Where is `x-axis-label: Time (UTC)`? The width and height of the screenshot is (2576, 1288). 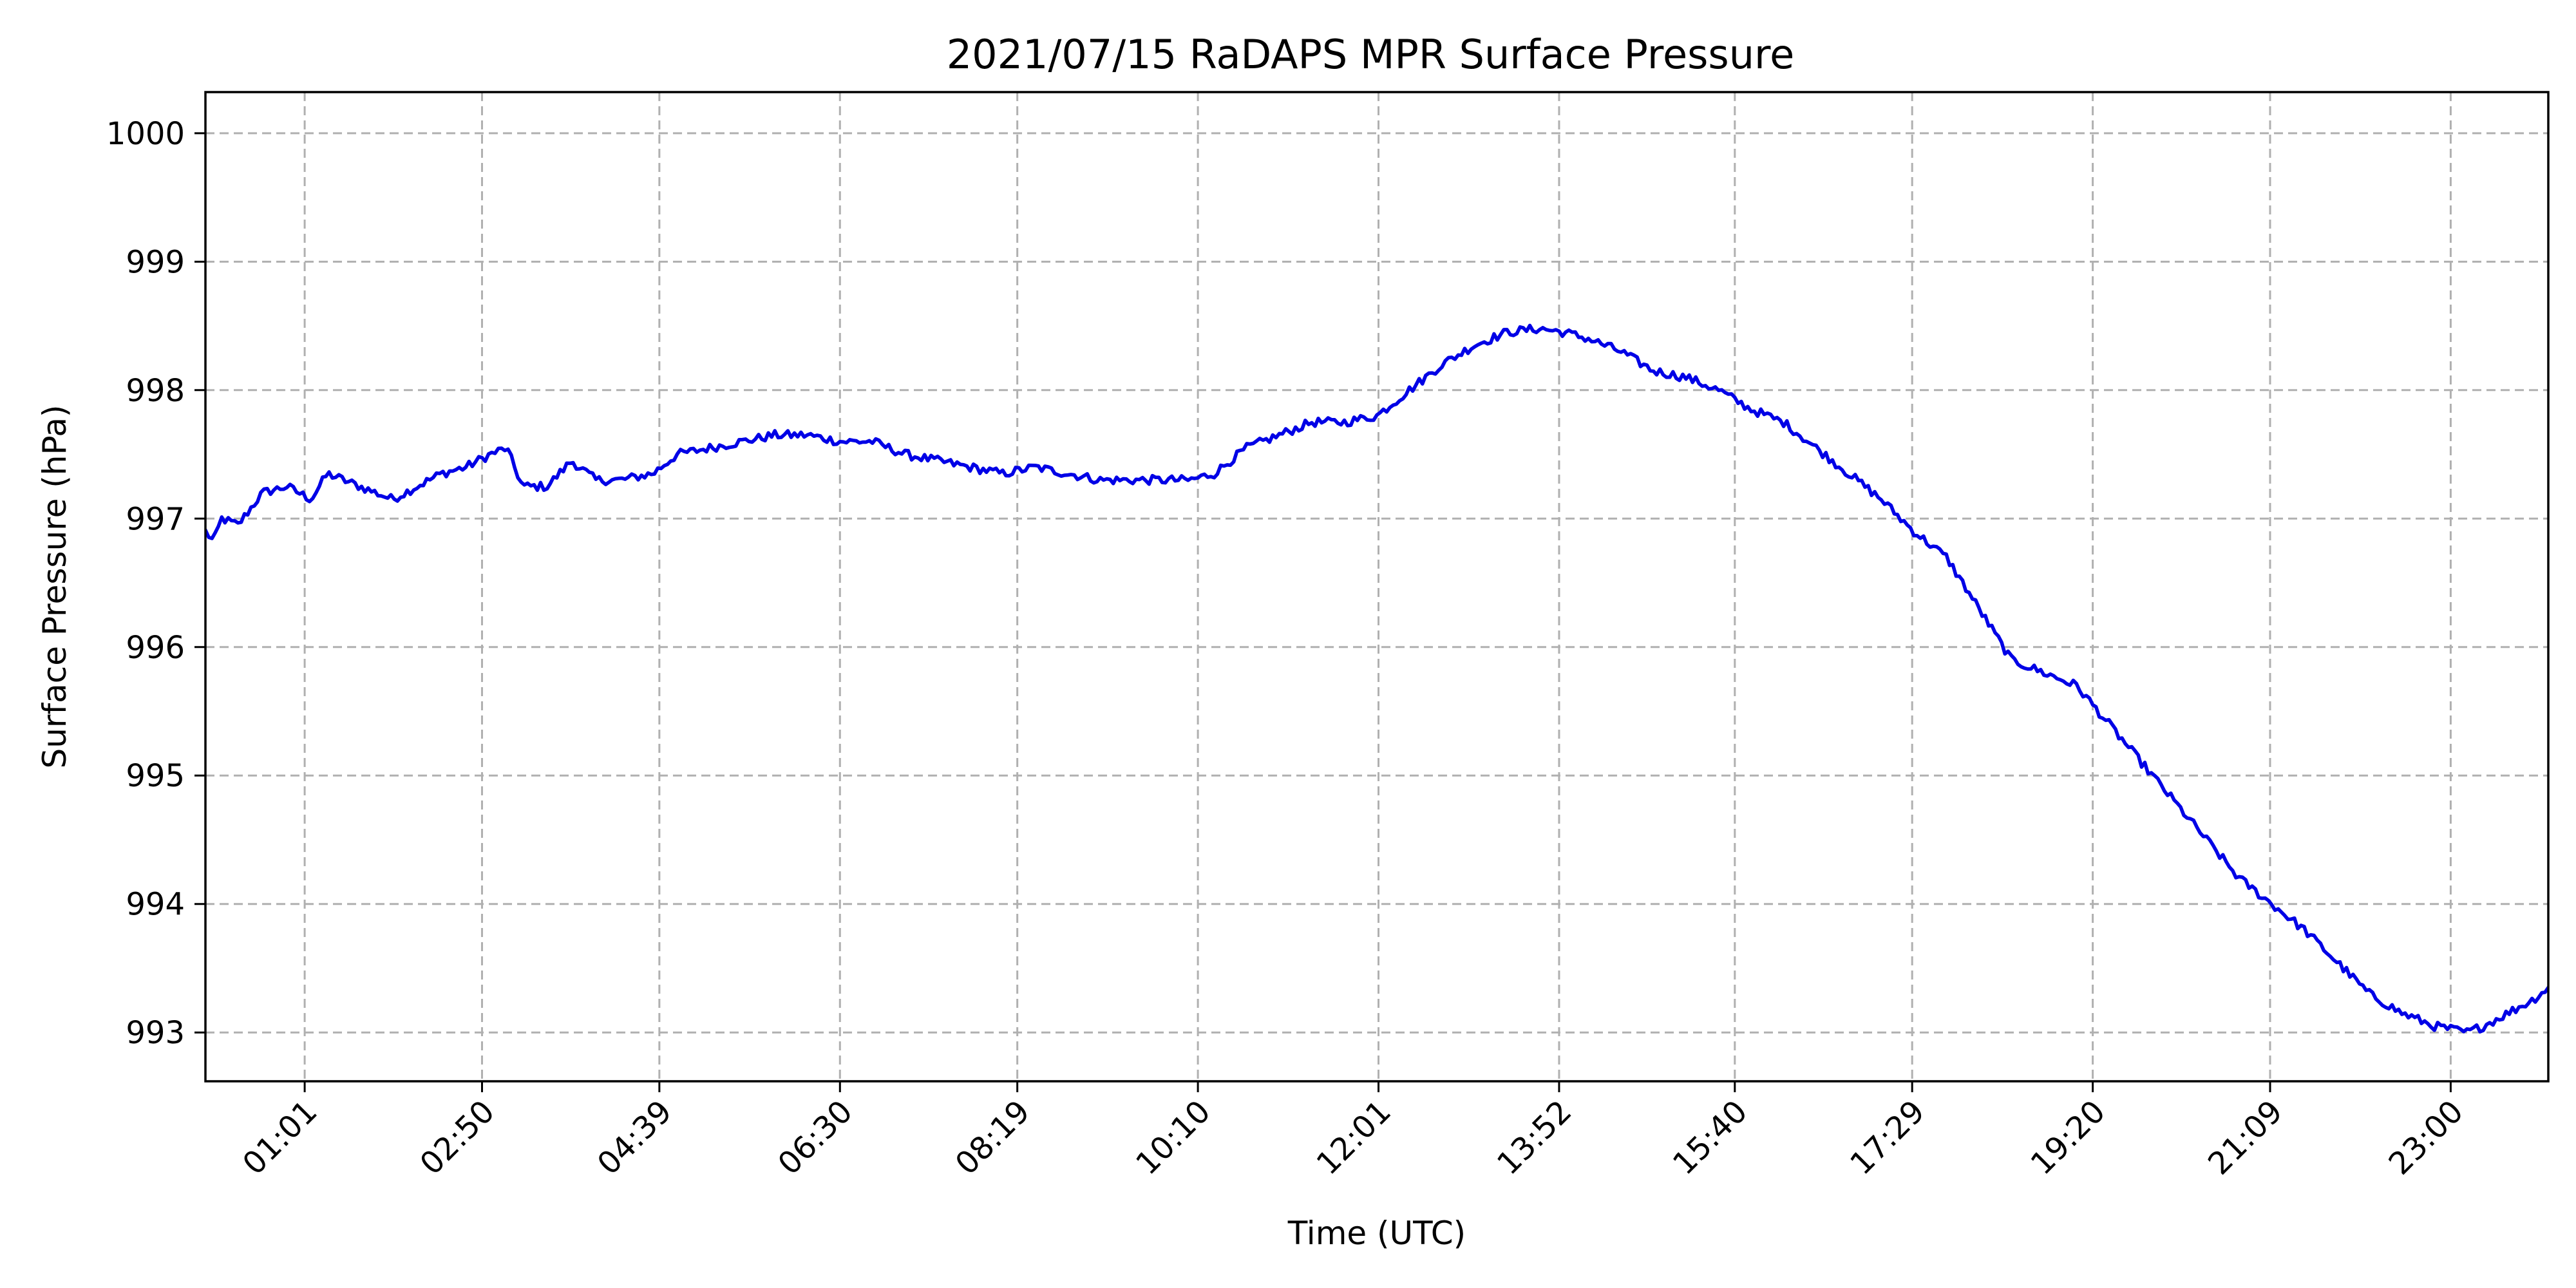
x-axis-label: Time (UTC) is located at coordinates (1376, 1233).